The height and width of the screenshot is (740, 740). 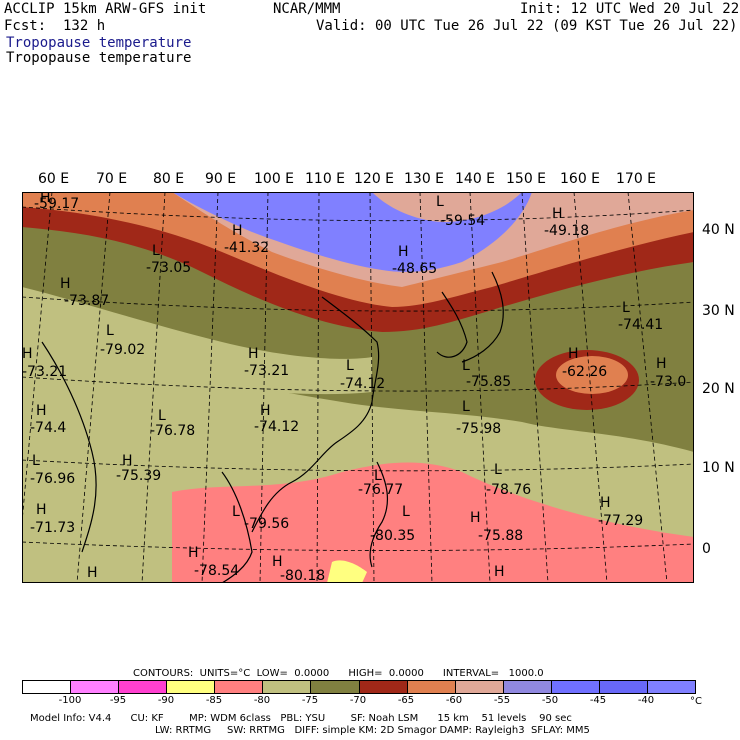 I want to click on lat-label: 40 N, so click(x=718, y=230).